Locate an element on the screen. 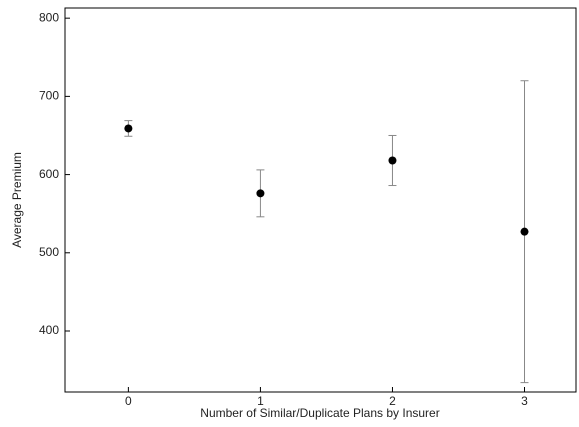  y-axis-label: Average Premium is located at coordinates (17, 200).